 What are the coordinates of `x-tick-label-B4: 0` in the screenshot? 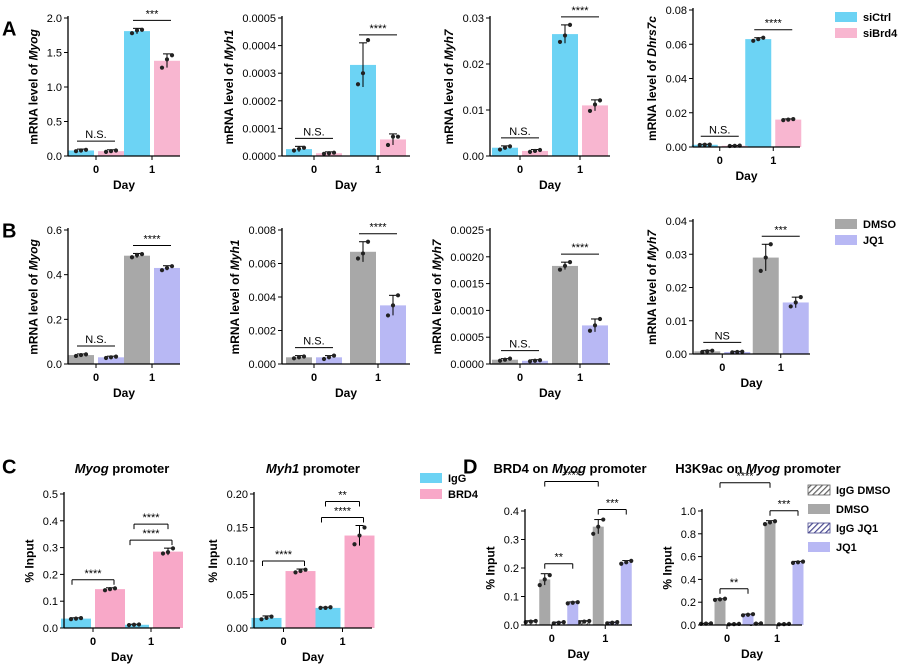 It's located at (722, 368).